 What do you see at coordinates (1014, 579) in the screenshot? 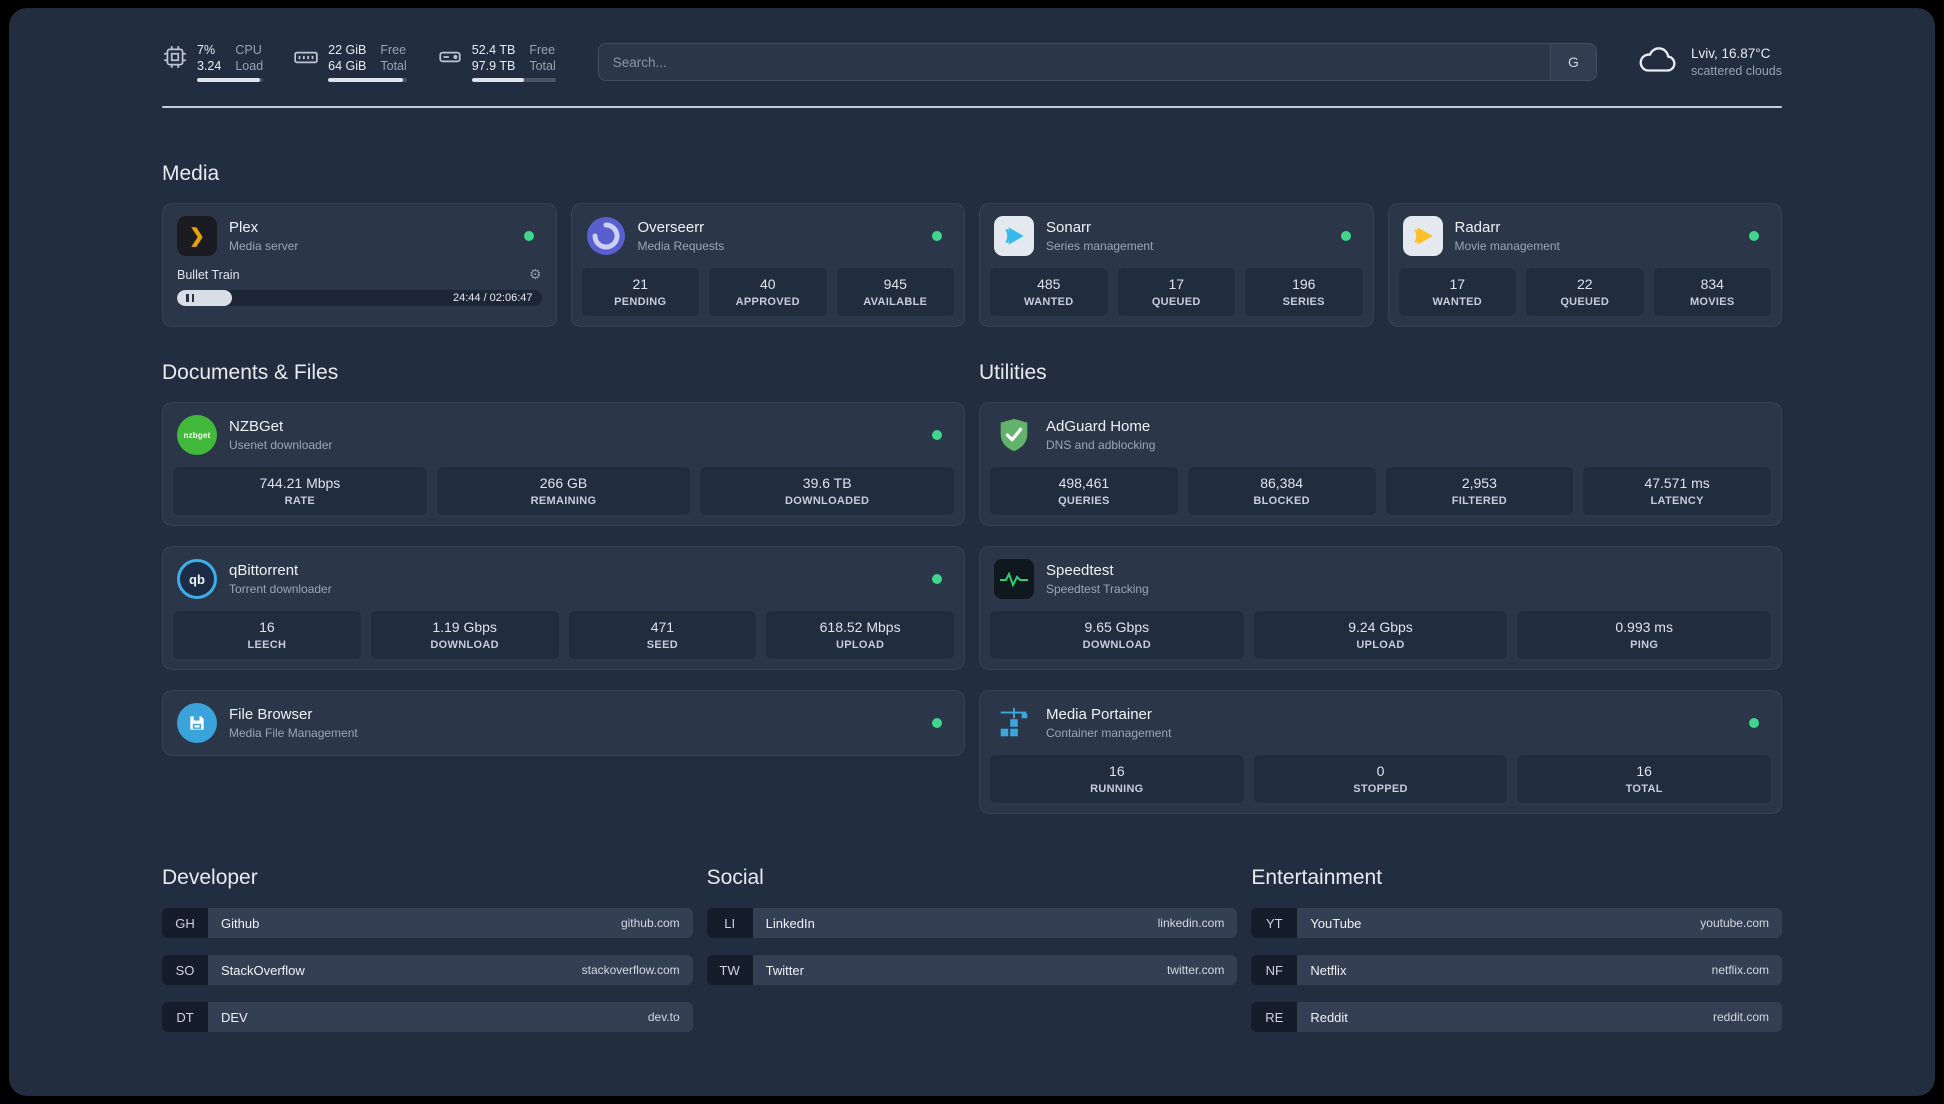
I see `speedtest-icon` at bounding box center [1014, 579].